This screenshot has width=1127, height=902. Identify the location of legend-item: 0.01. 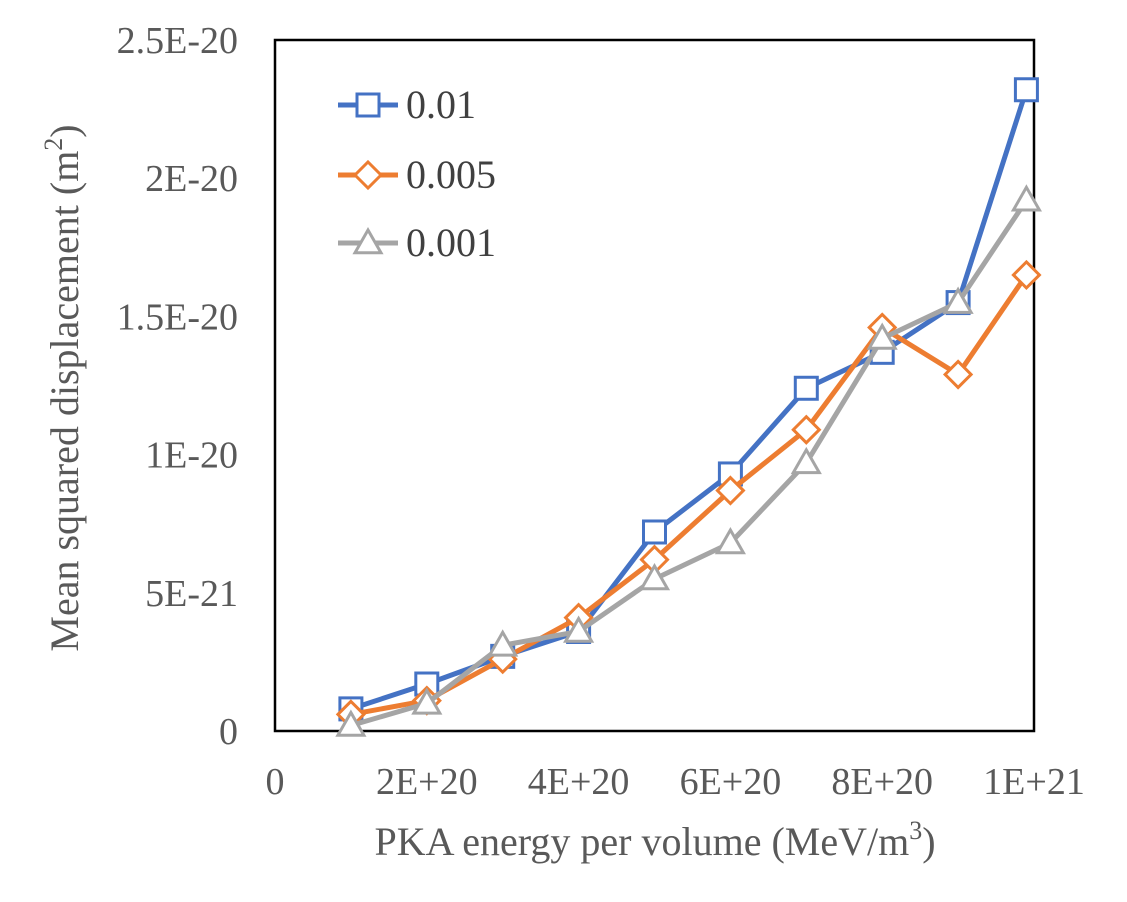
(407, 104).